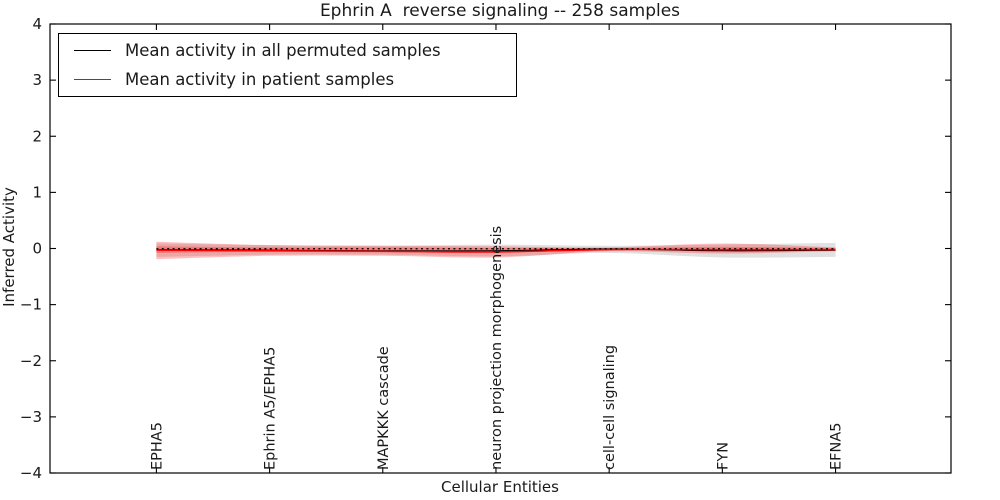 The height and width of the screenshot is (500, 1000). I want to click on y-tick-label: −3, so click(31, 417).